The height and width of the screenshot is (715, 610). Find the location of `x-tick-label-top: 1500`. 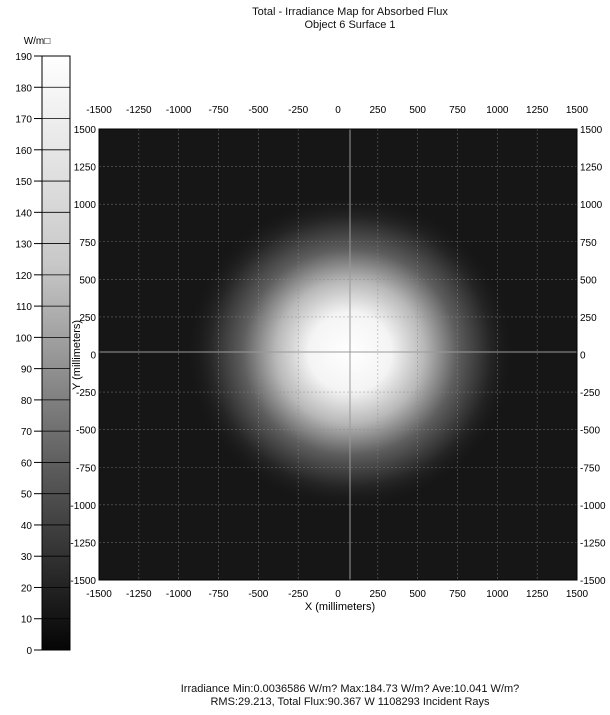

x-tick-label-top: 1500 is located at coordinates (577, 110).